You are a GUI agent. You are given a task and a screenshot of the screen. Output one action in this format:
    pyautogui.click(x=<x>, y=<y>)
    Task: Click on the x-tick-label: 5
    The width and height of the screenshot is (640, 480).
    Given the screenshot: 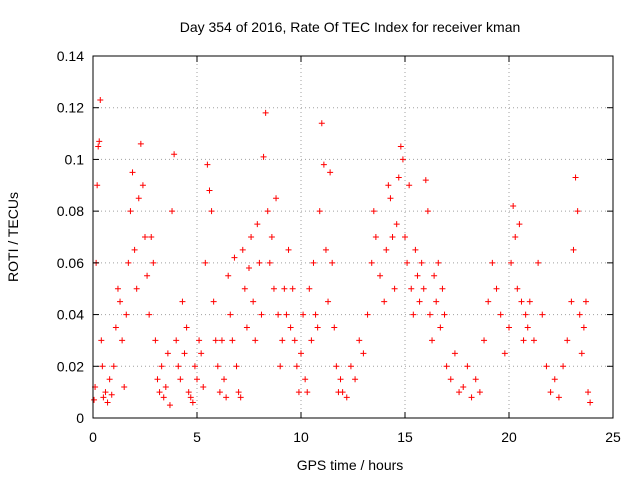 What is the action you would take?
    pyautogui.click(x=197, y=437)
    